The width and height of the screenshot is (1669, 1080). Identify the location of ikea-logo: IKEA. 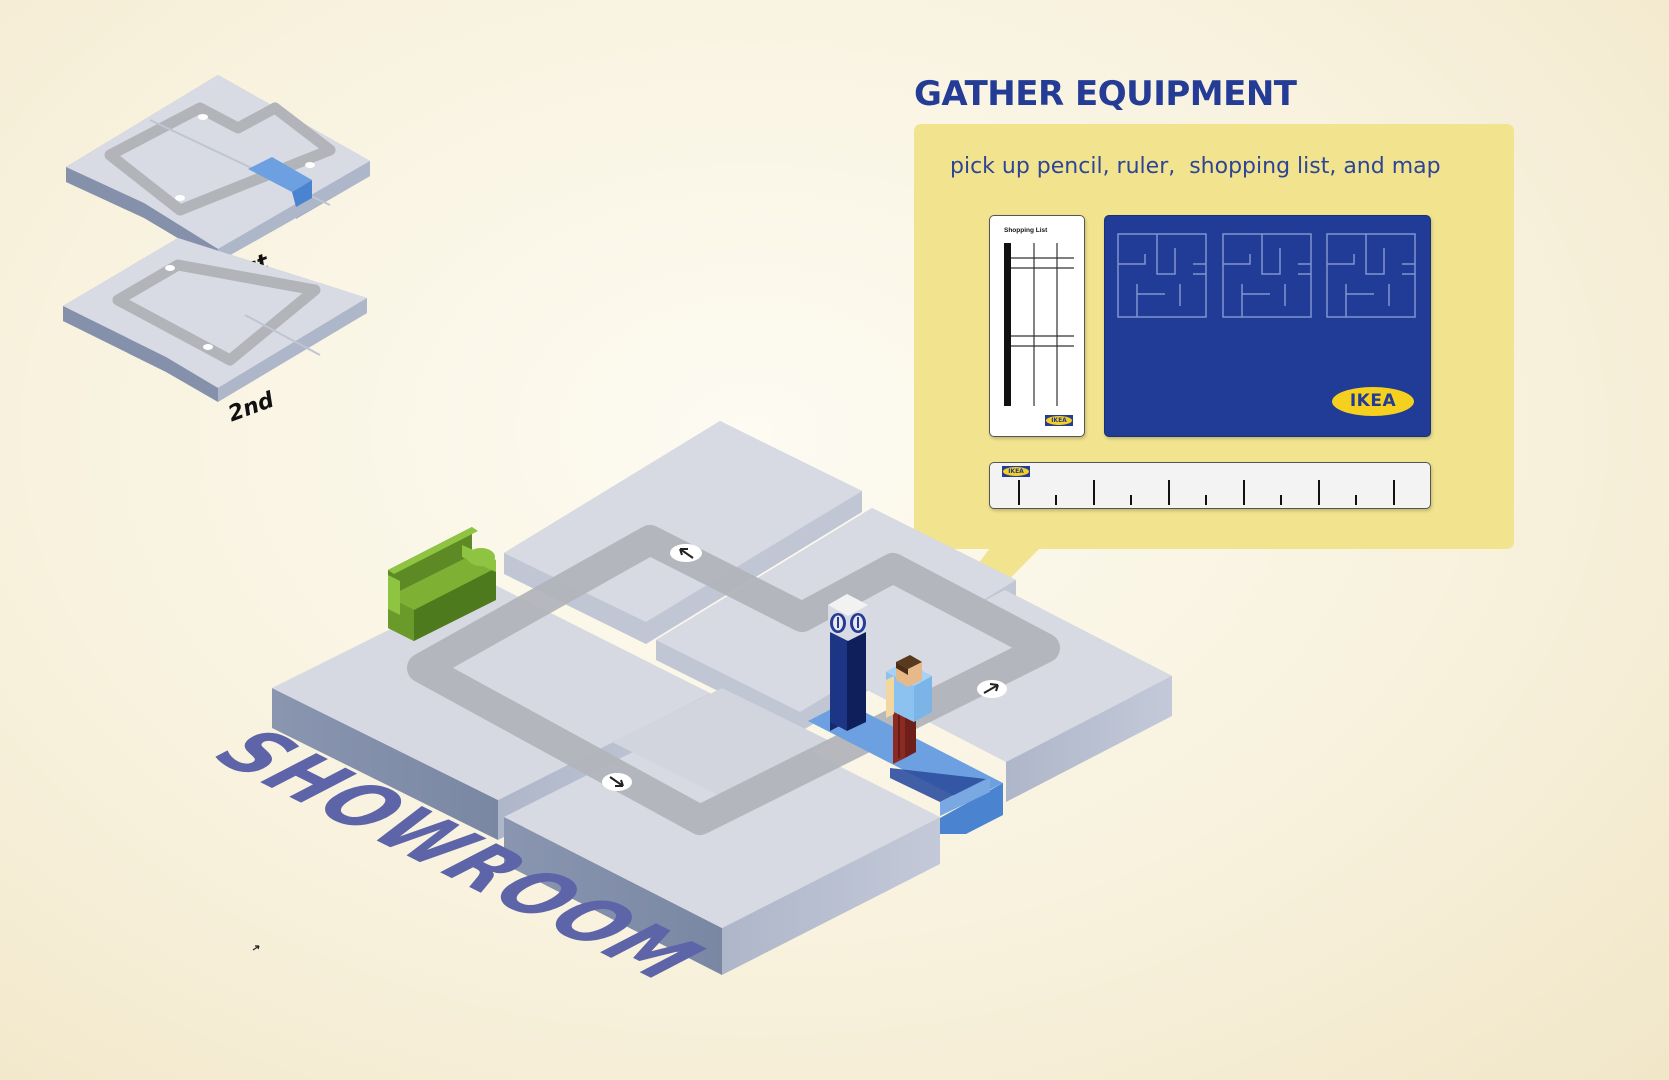
(1373, 401).